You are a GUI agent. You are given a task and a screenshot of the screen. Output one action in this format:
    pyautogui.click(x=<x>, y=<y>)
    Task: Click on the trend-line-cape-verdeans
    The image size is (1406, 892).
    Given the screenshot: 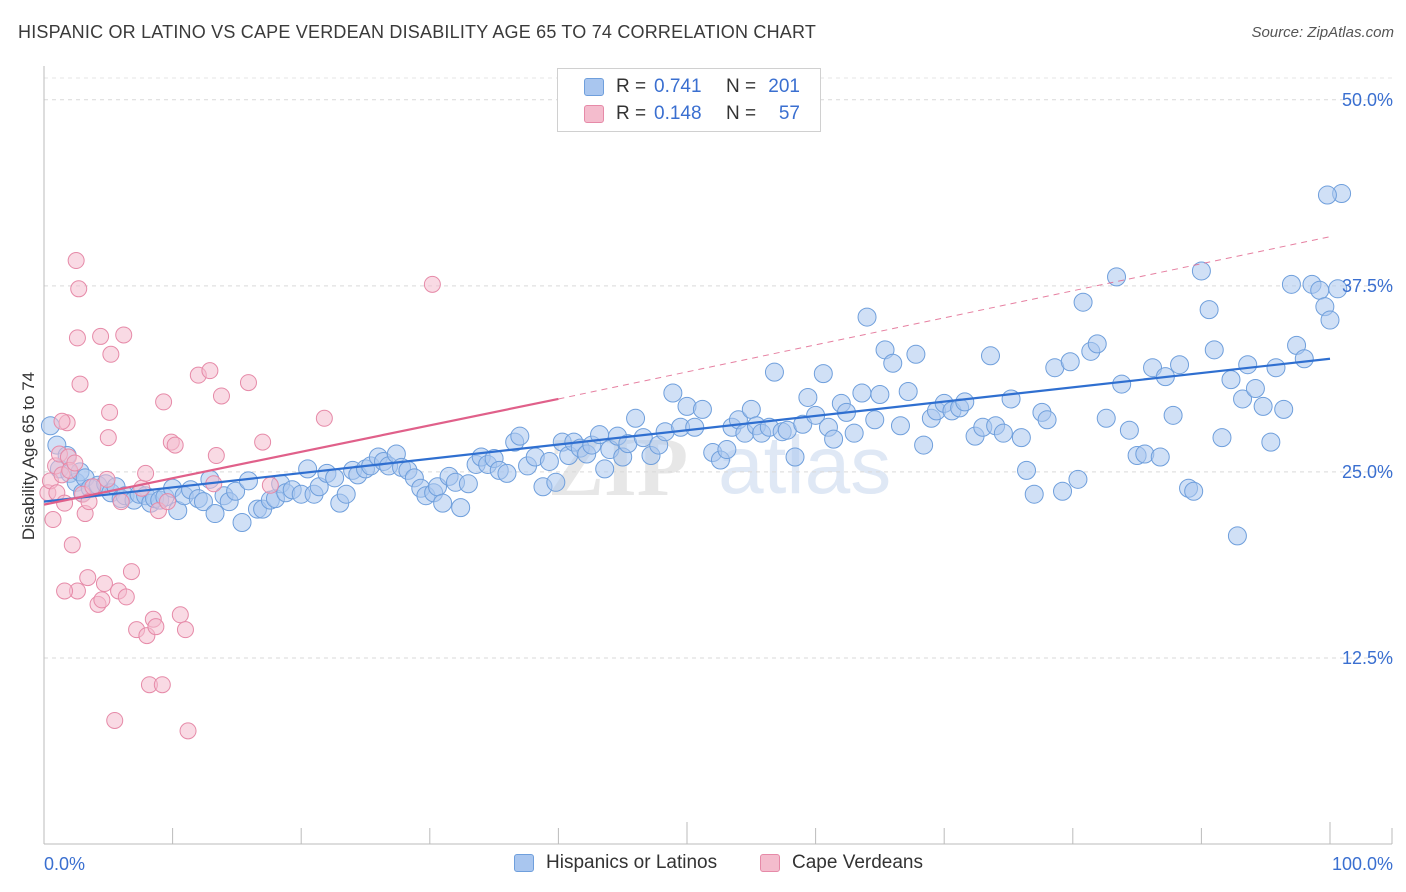 What is the action you would take?
    pyautogui.click(x=301, y=451)
    